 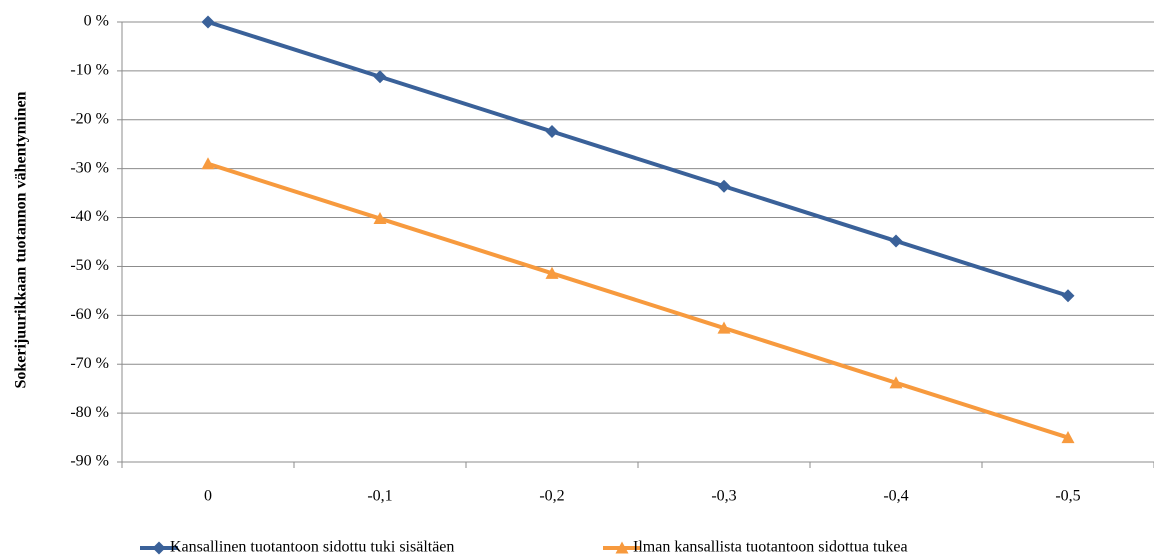 I want to click on x-tick-label: -0,5, so click(x=1067, y=496).